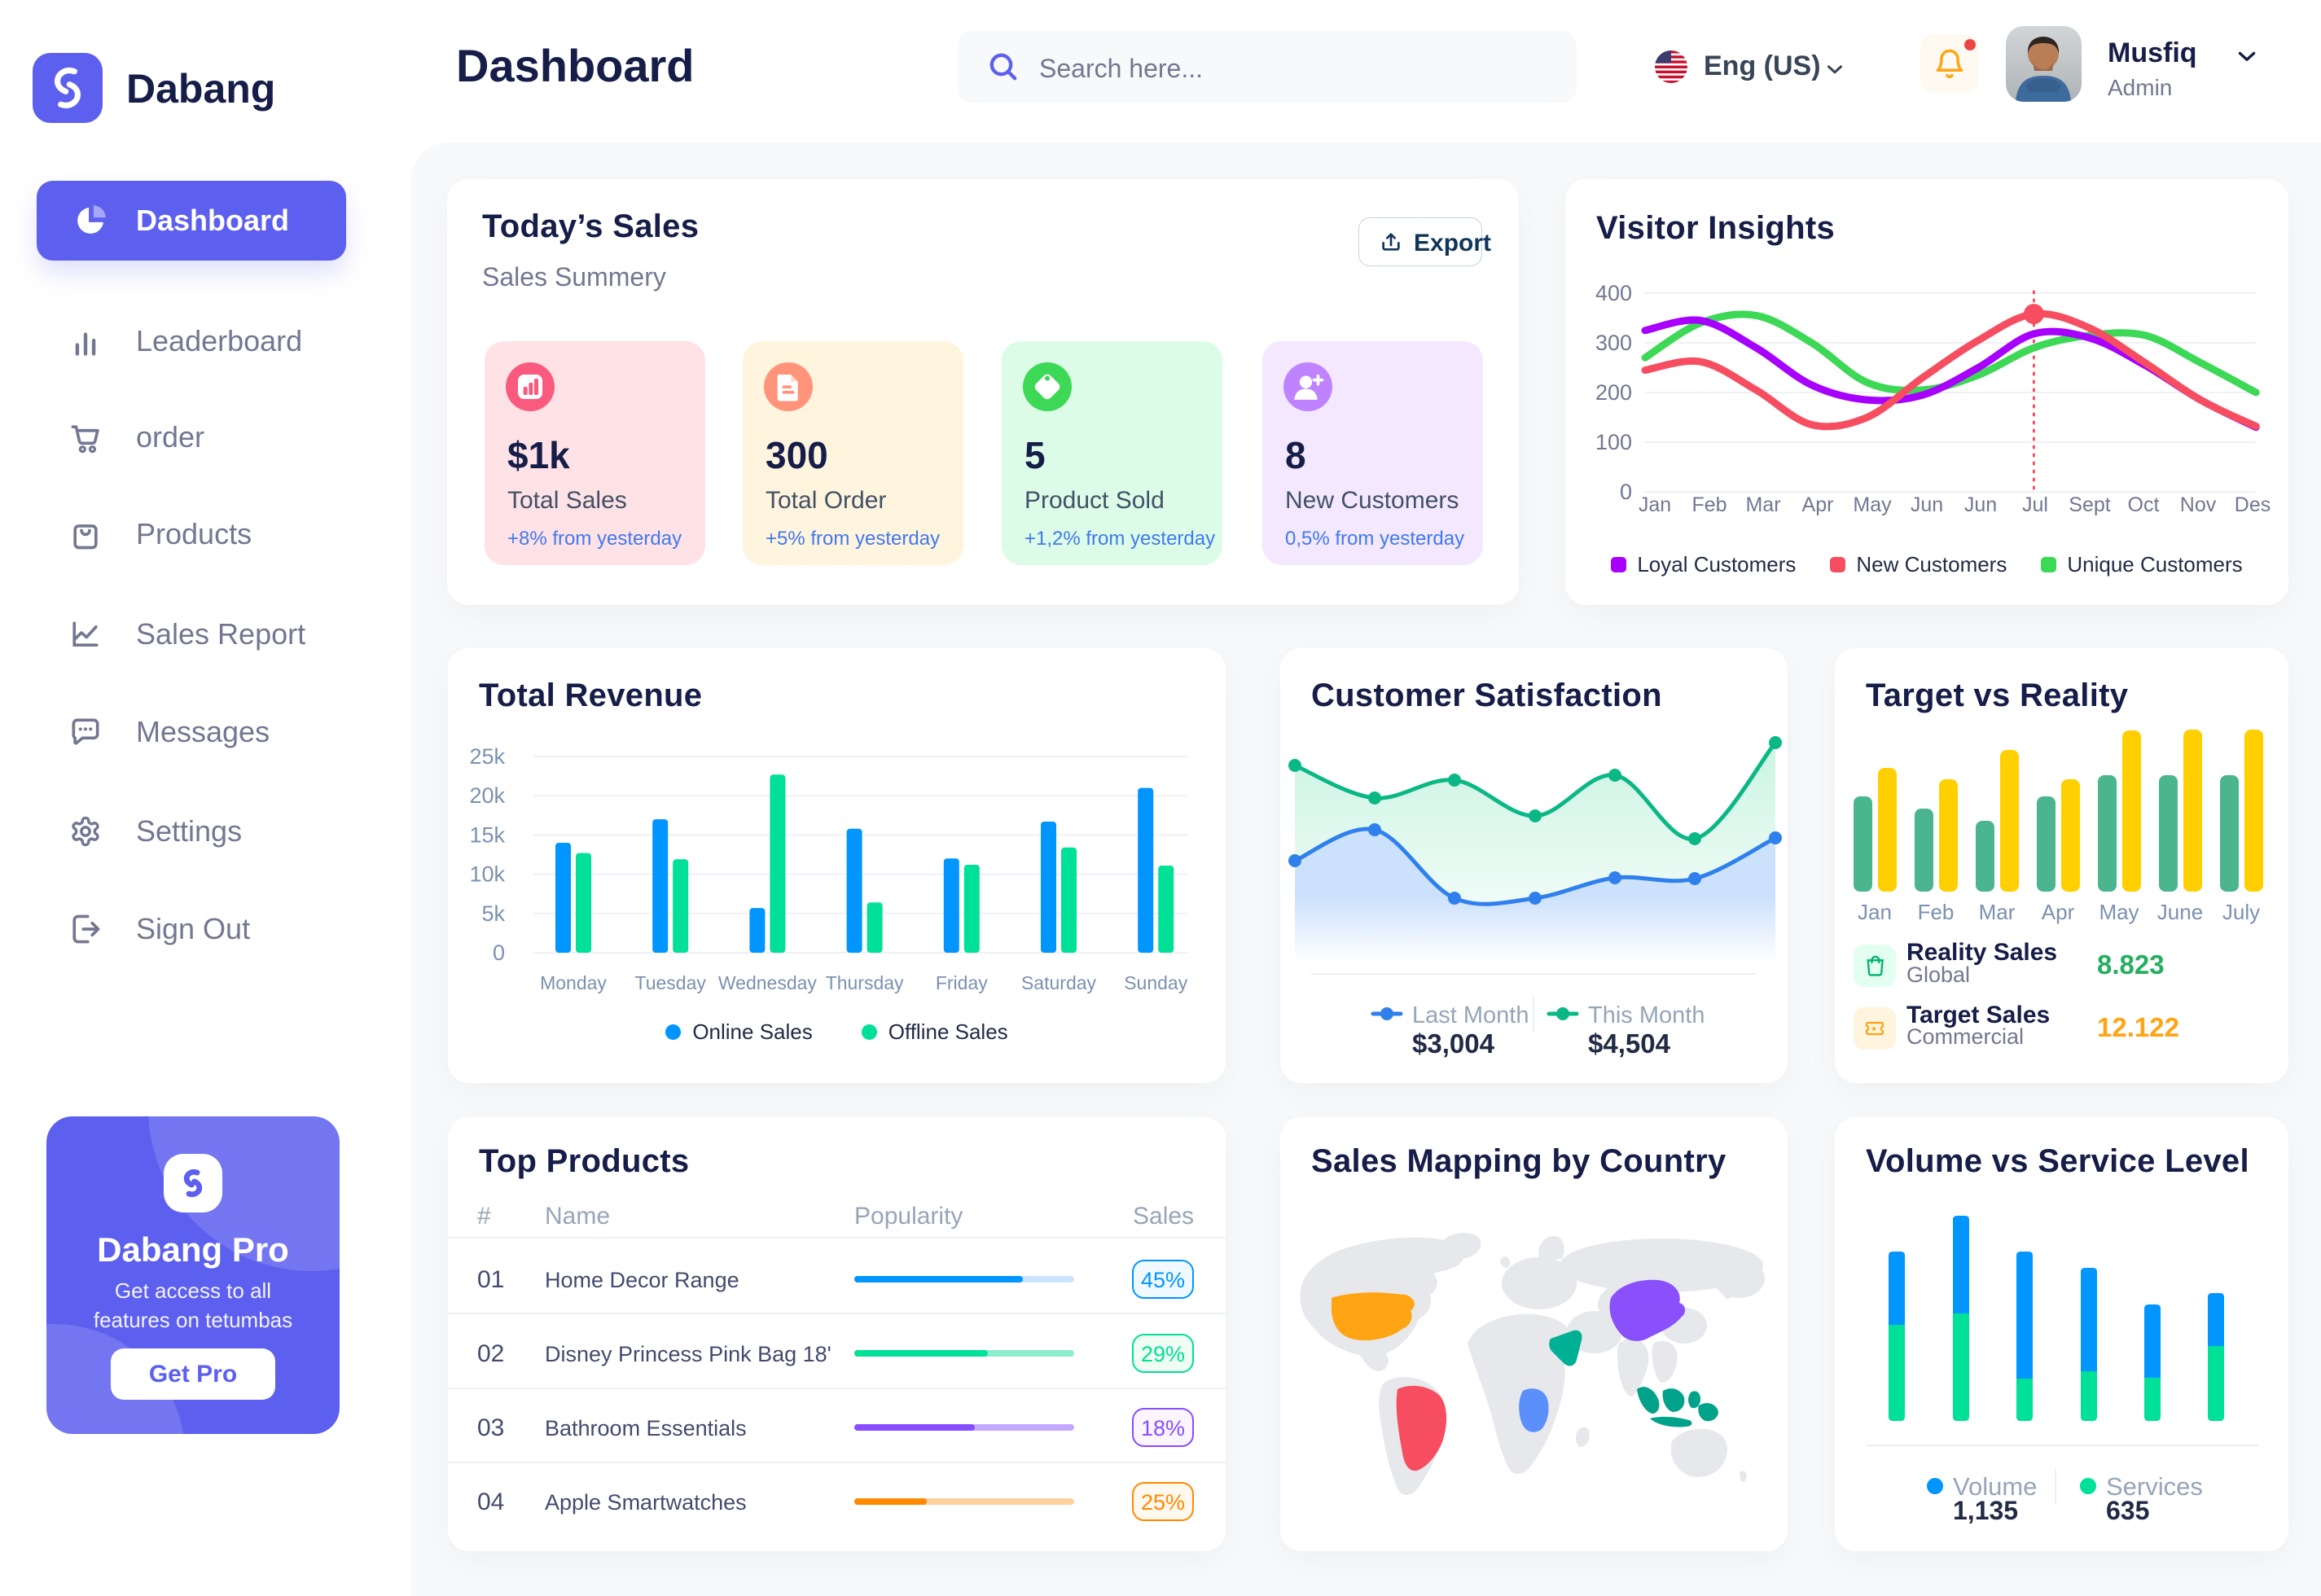 Image resolution: width=2321 pixels, height=1596 pixels. I want to click on svg-text: 1,135, so click(1985, 1510).